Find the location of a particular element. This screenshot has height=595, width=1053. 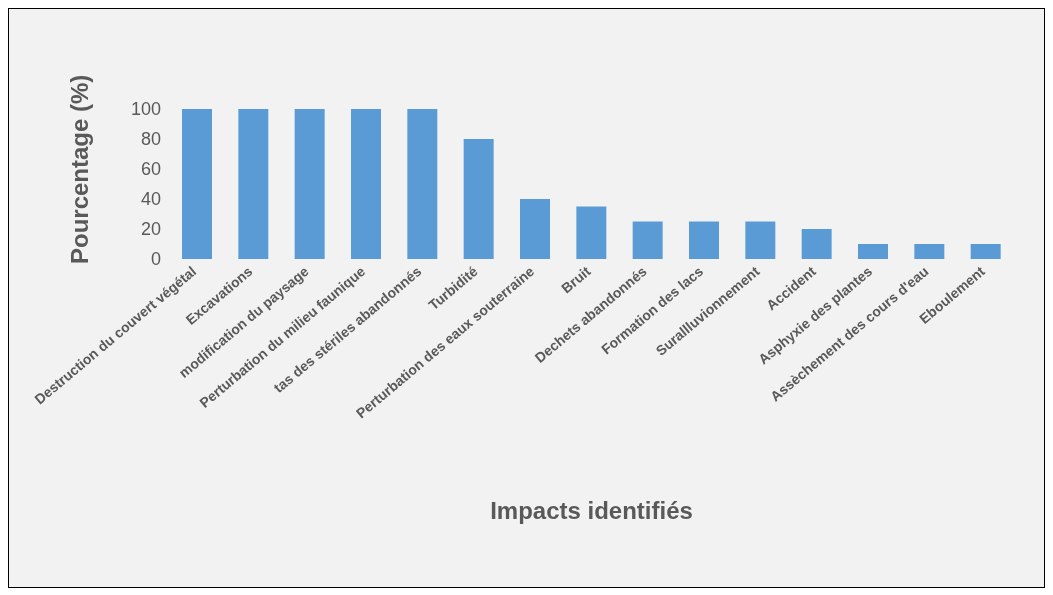

y-axis-title: Pourcentage (%) is located at coordinates (79, 169).